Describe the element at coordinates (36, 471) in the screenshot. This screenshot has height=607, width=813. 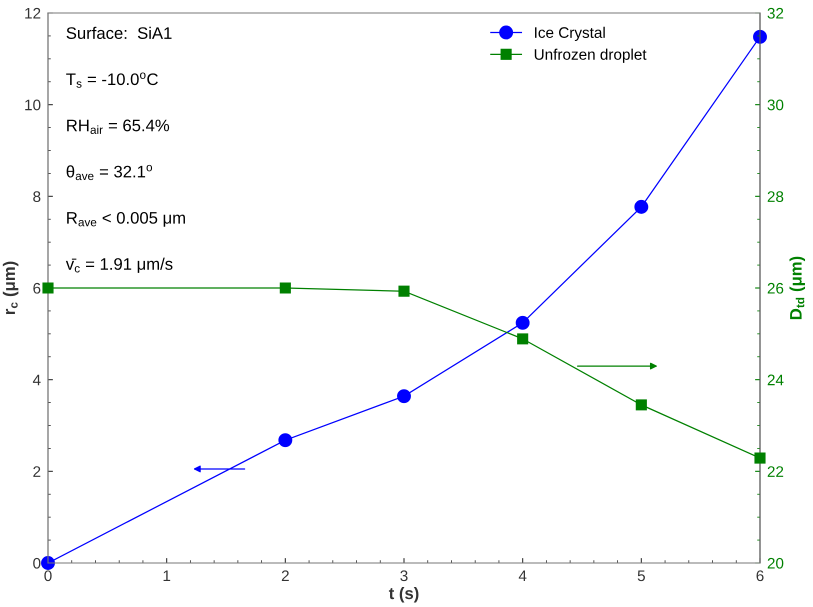
I see `y-tick-label: 2` at that location.